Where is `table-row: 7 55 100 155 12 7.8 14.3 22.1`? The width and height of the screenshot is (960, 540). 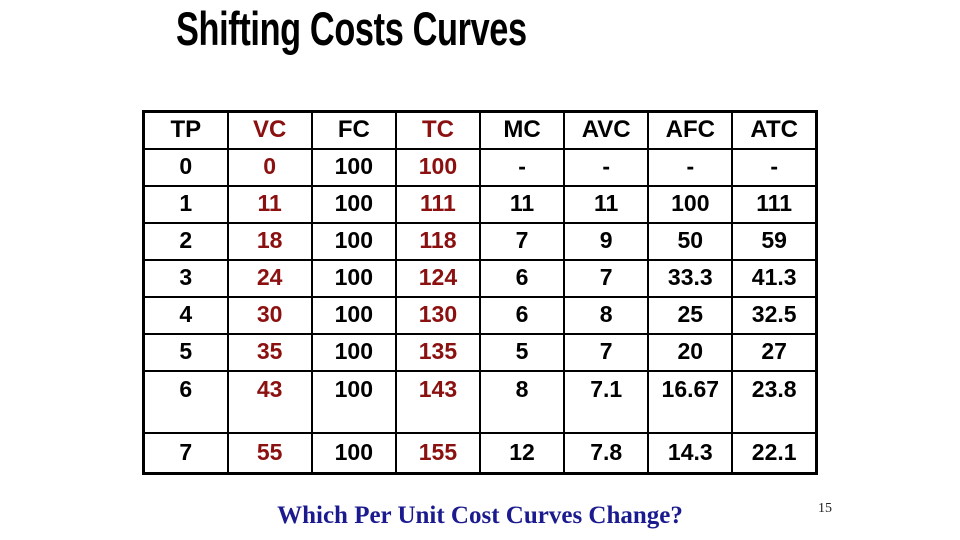 table-row: 7 55 100 155 12 7.8 14.3 22.1 is located at coordinates (480, 453).